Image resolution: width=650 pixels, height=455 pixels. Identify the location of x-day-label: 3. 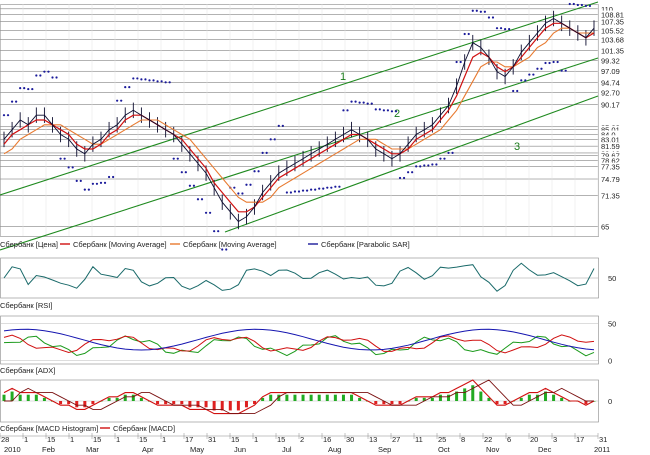
(555, 439).